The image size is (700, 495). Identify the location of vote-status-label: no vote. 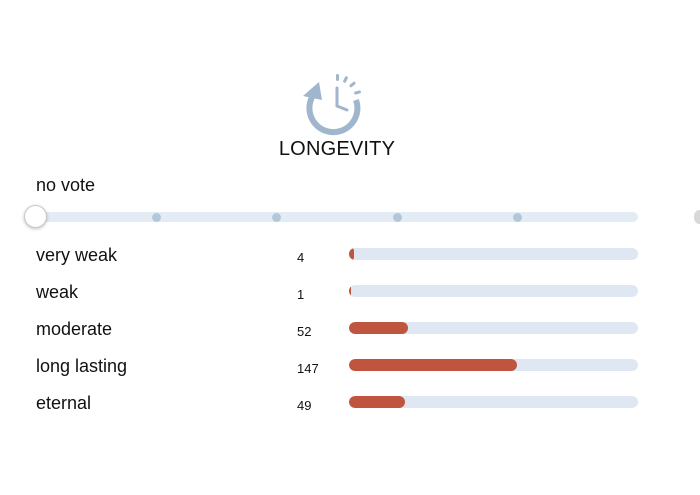
(66, 185).